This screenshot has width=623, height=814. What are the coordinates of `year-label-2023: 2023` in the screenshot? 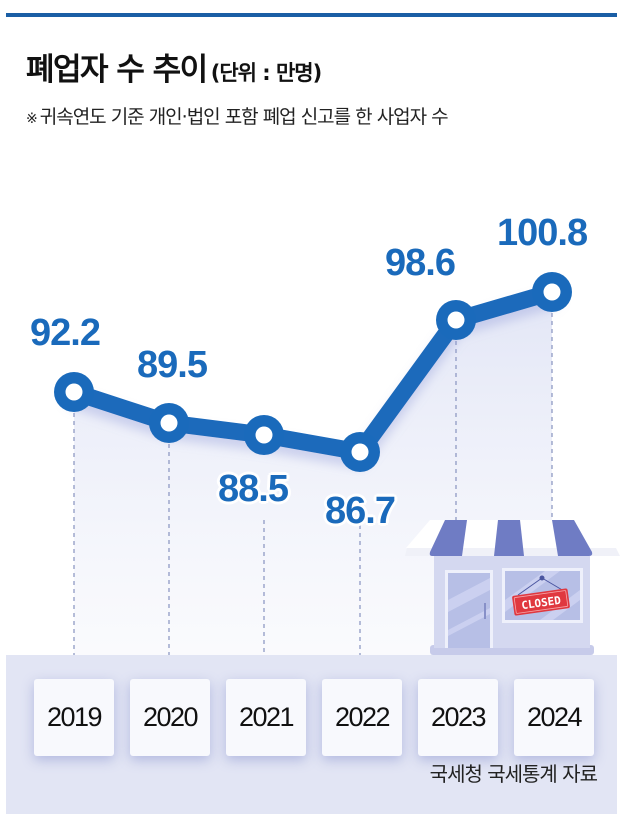 It's located at (458, 717).